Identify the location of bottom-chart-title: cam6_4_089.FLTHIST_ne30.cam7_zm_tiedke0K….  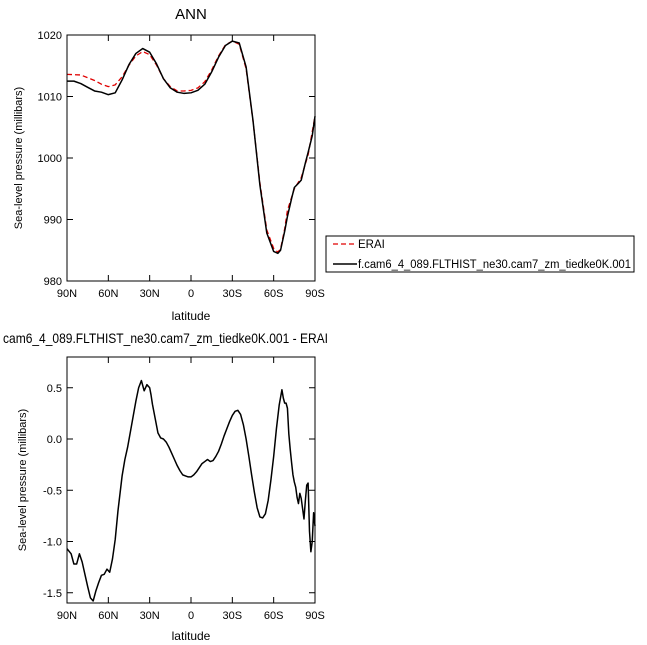
(165, 338).